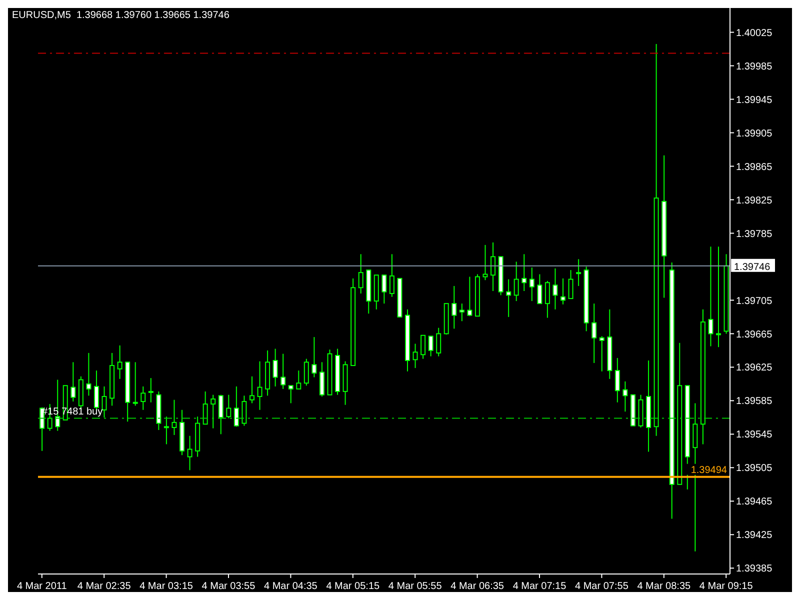  What do you see at coordinates (477, 586) in the screenshot?
I see `x-tick-label: 4 Mar 06:35` at bounding box center [477, 586].